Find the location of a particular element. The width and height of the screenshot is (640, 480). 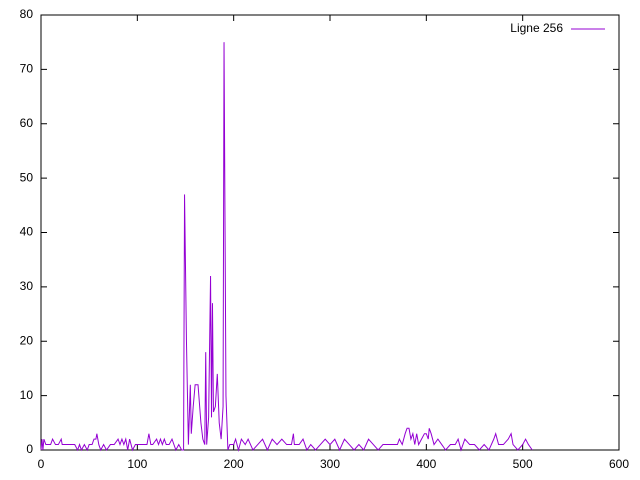

y-tick-label: 60 is located at coordinates (27, 123).